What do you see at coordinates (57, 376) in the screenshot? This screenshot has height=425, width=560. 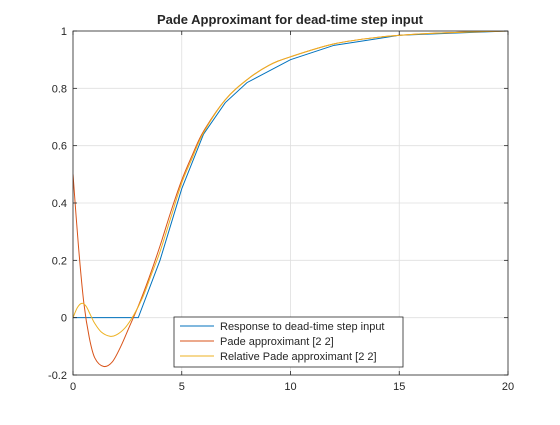 I see `y-tick-label: -0.2` at bounding box center [57, 376].